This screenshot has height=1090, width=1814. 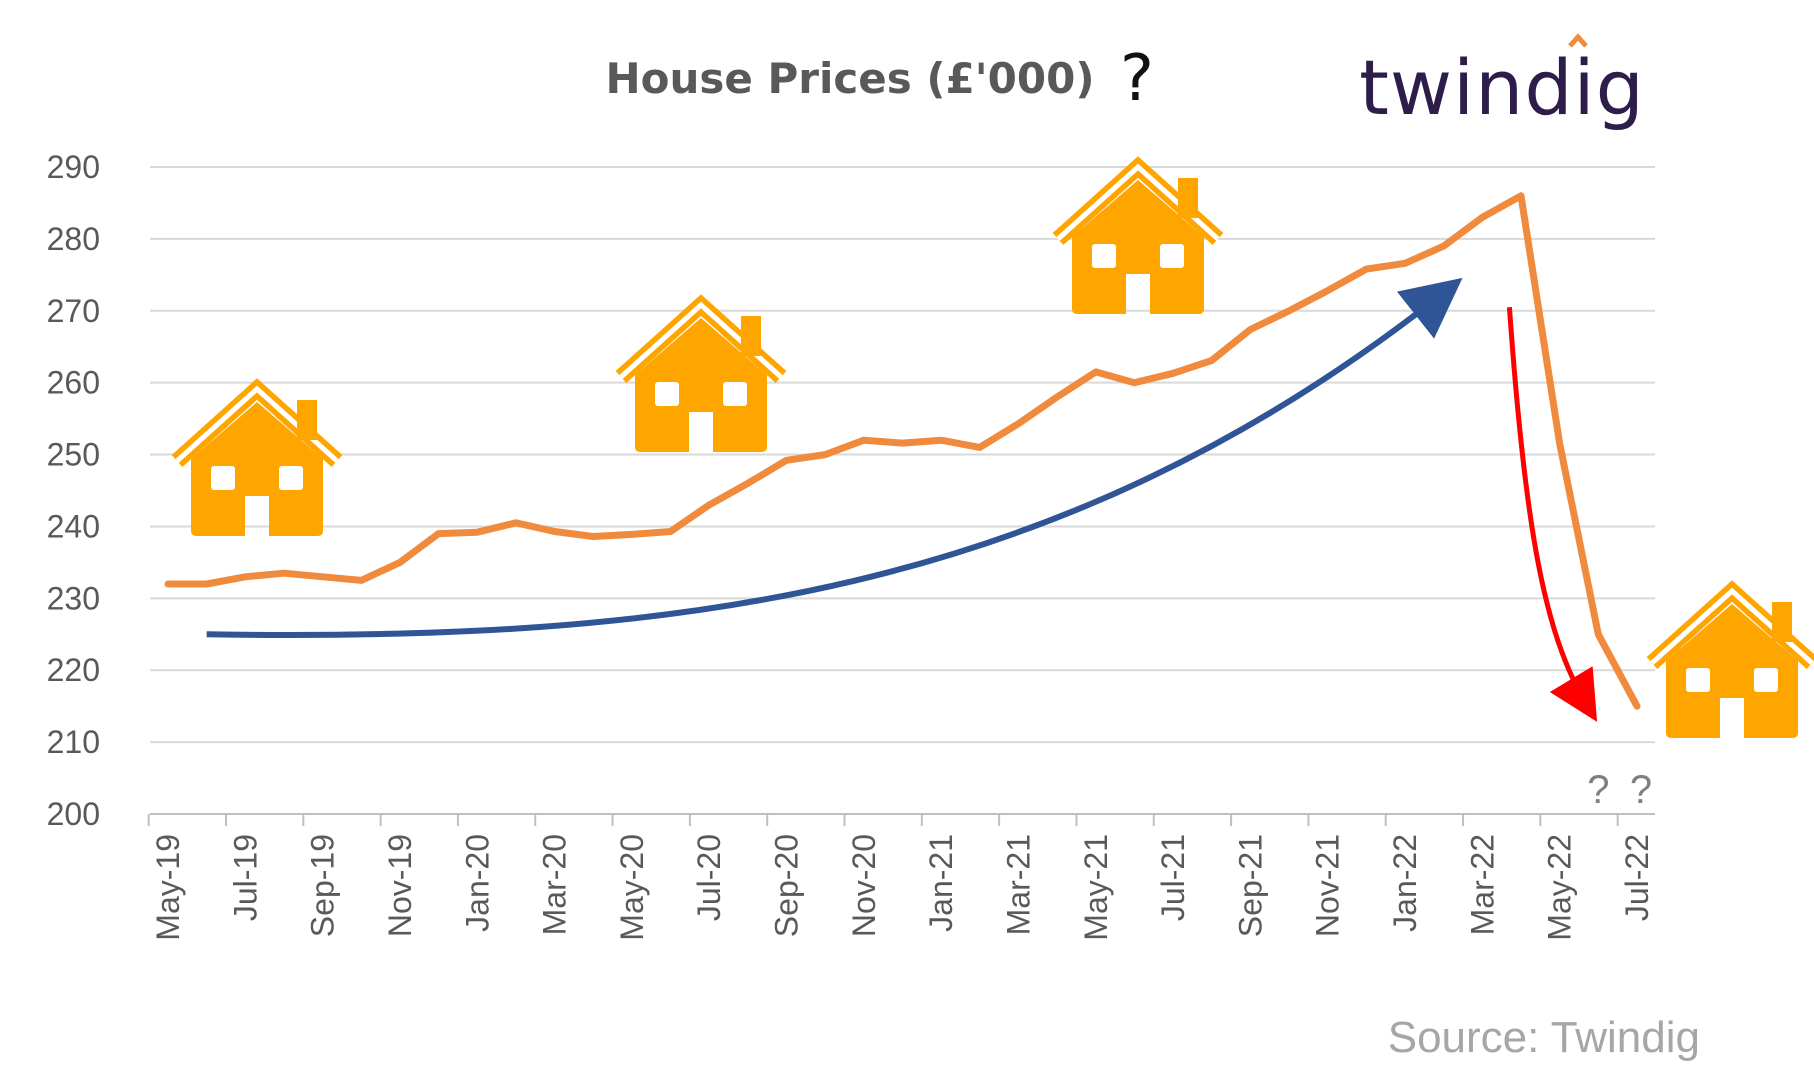 I want to click on x-tick-label: May-19, so click(x=168, y=887).